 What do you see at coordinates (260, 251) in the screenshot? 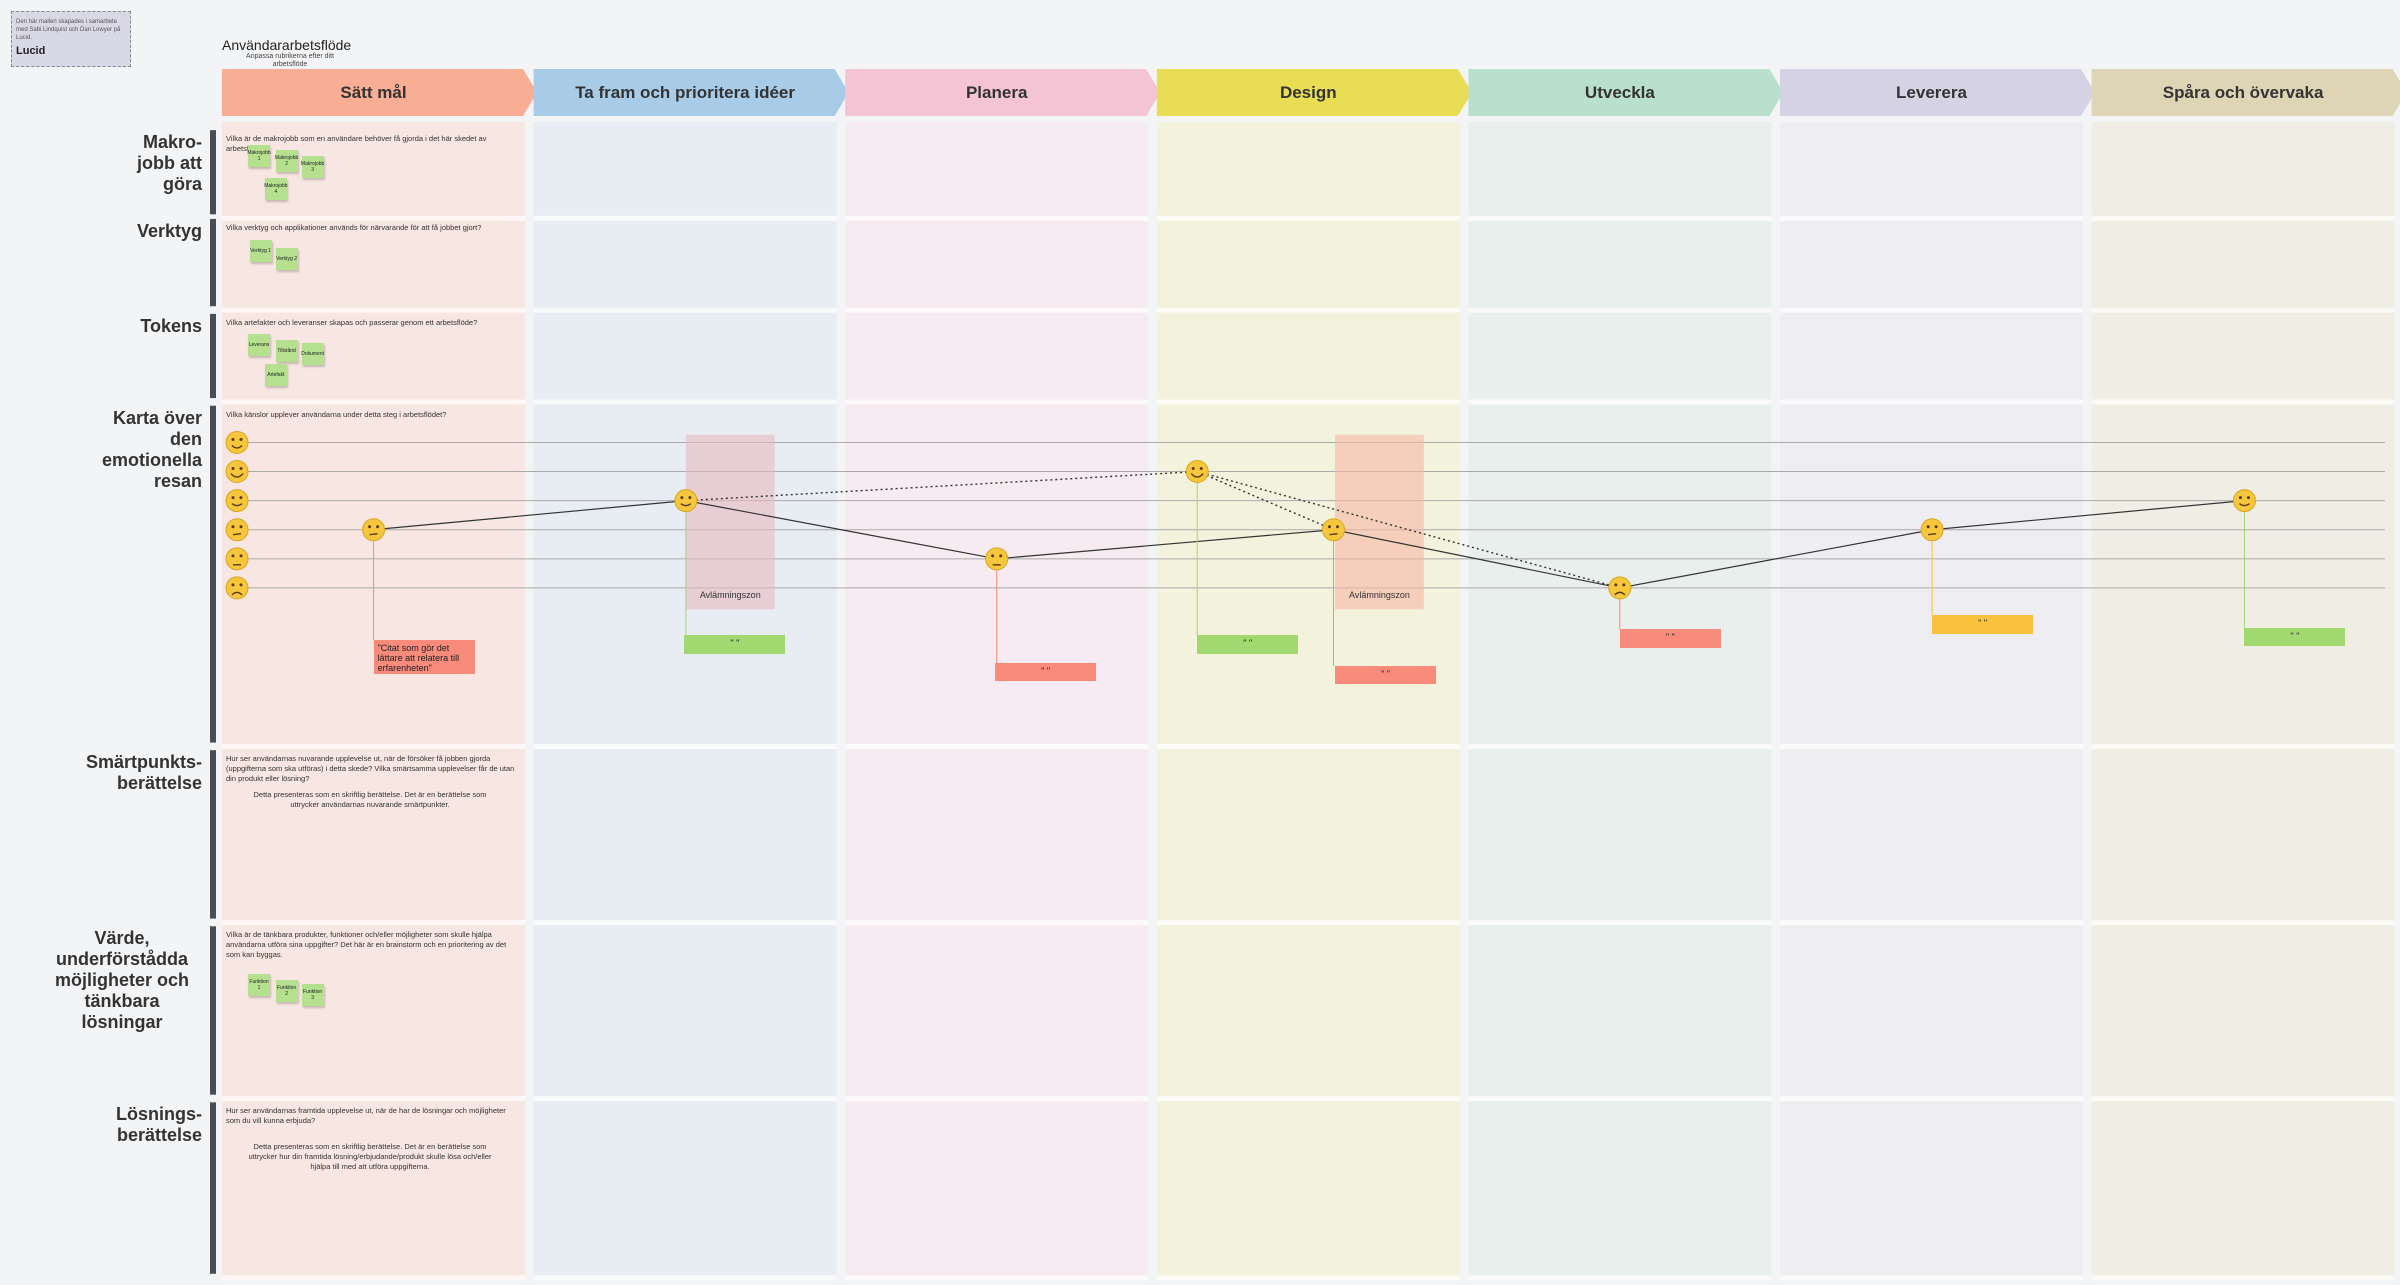
I see `sticky-note: Verktyg 1` at bounding box center [260, 251].